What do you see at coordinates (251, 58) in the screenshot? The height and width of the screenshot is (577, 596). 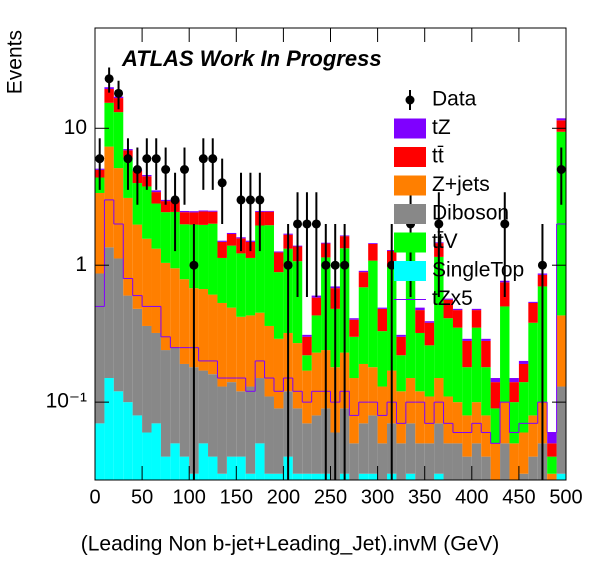 I see `chart-title: ATLAS Work In Progress` at bounding box center [251, 58].